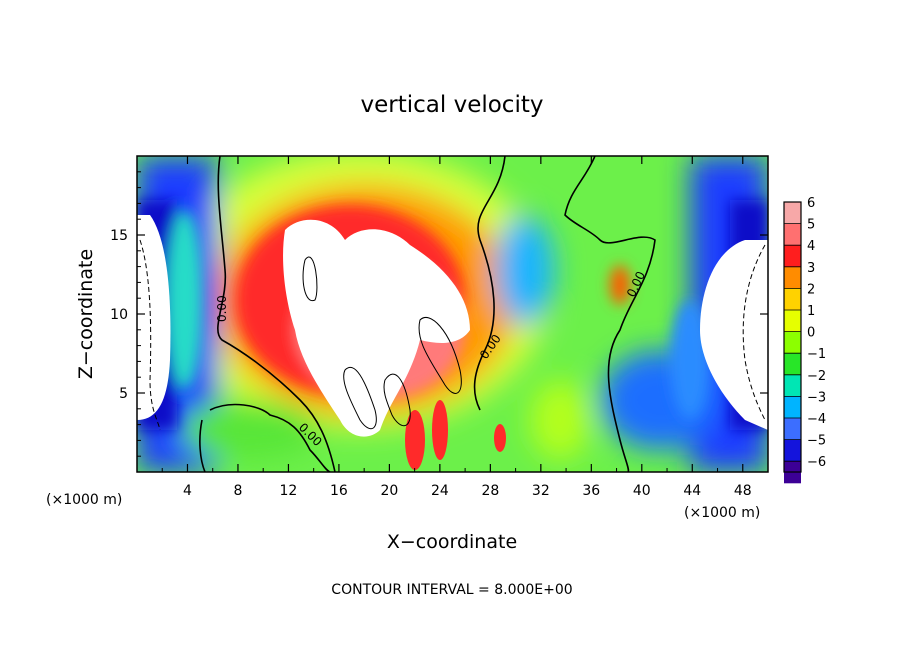 Image resolution: width=904 pixels, height=654 pixels. What do you see at coordinates (811, 203) in the screenshot?
I see `colorbar-label: 6` at bounding box center [811, 203].